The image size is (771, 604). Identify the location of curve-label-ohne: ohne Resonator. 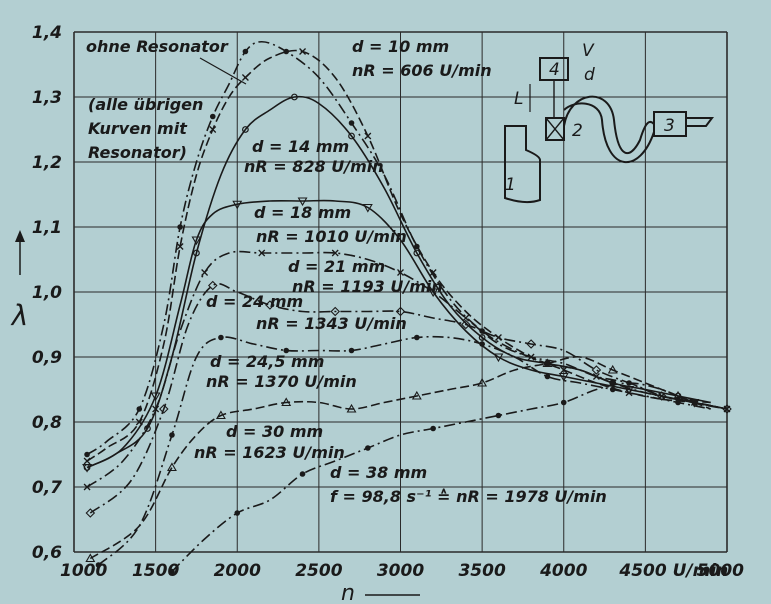
(157, 46).